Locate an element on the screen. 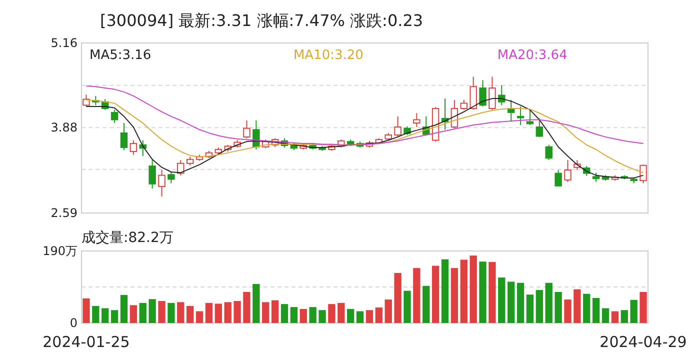 The height and width of the screenshot is (360, 688). chart-title: [300094] 最新:3.31 涨幅:7.47% 涨跌:0.23 is located at coordinates (262, 20).